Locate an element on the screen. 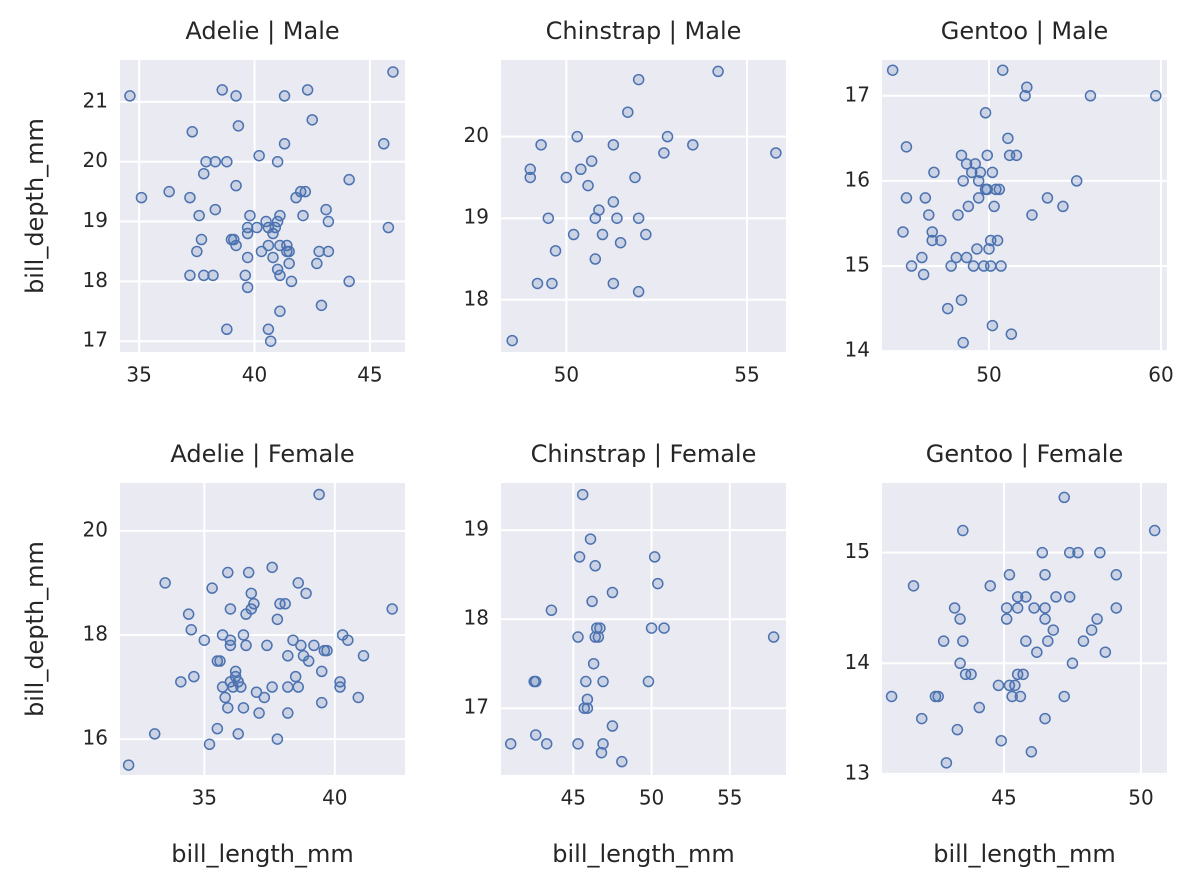  y-tick-label: 15 is located at coordinates (857, 551).